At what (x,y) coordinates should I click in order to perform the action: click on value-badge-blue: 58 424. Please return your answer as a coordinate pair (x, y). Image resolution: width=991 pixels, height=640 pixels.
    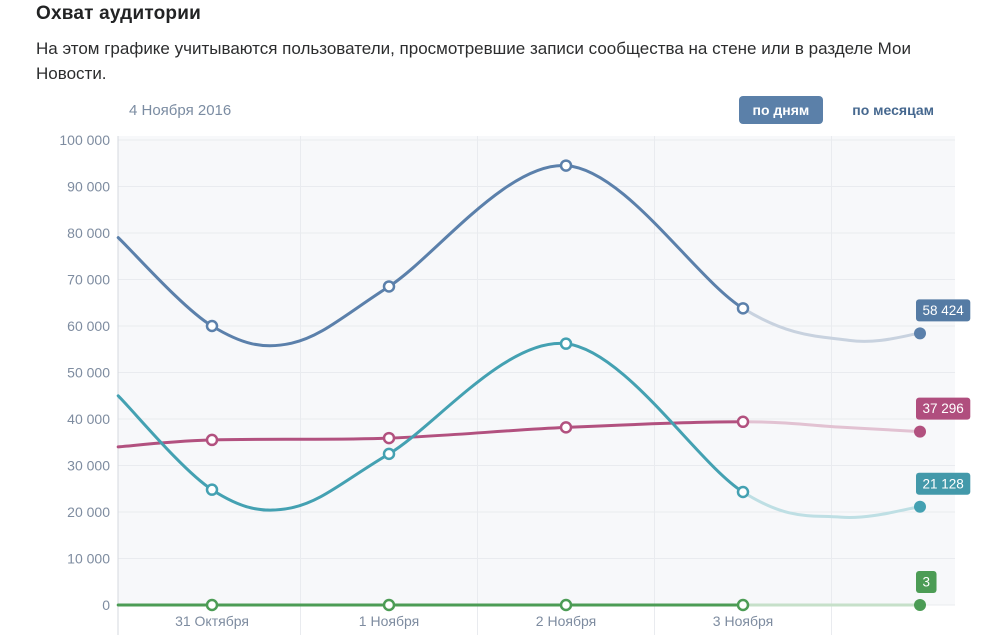
    Looking at the image, I should click on (943, 310).